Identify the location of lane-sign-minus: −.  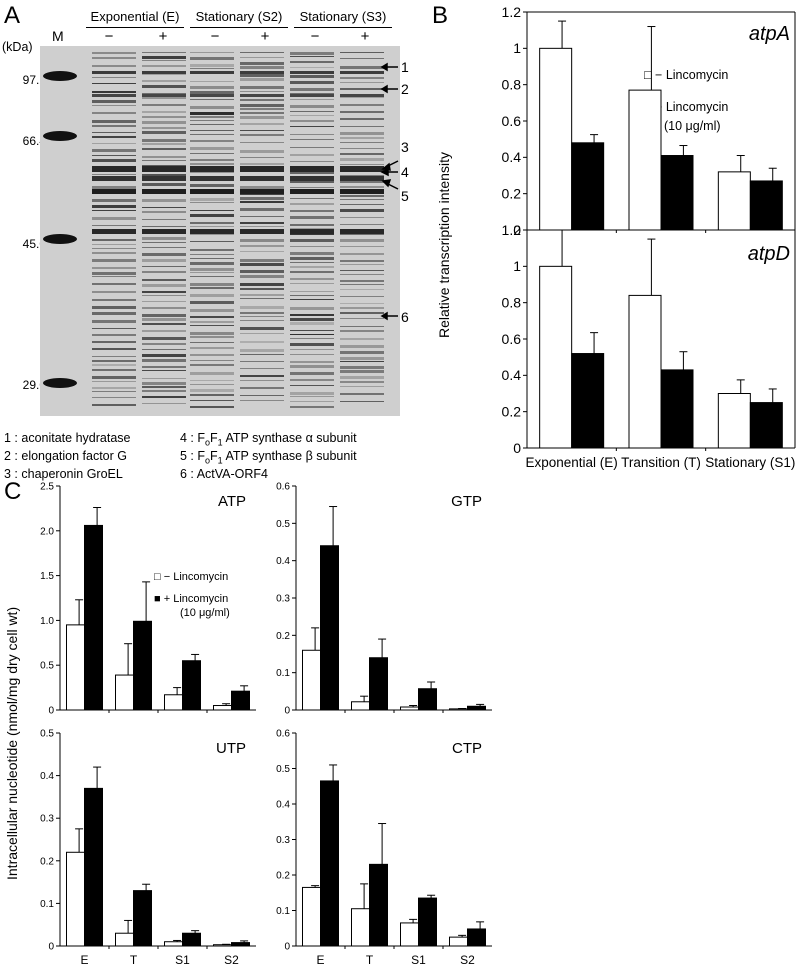
(315, 36).